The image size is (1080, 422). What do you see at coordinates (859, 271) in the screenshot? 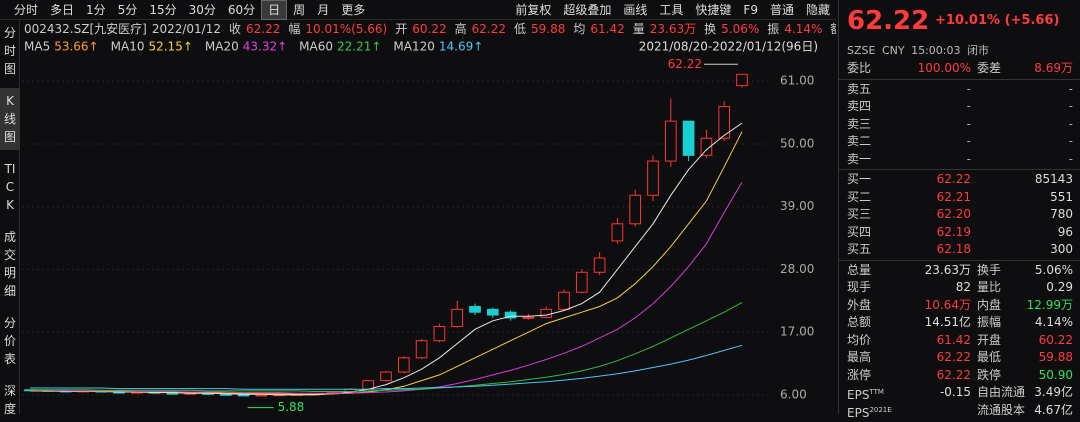
I see `row-label: 总量` at bounding box center [859, 271].